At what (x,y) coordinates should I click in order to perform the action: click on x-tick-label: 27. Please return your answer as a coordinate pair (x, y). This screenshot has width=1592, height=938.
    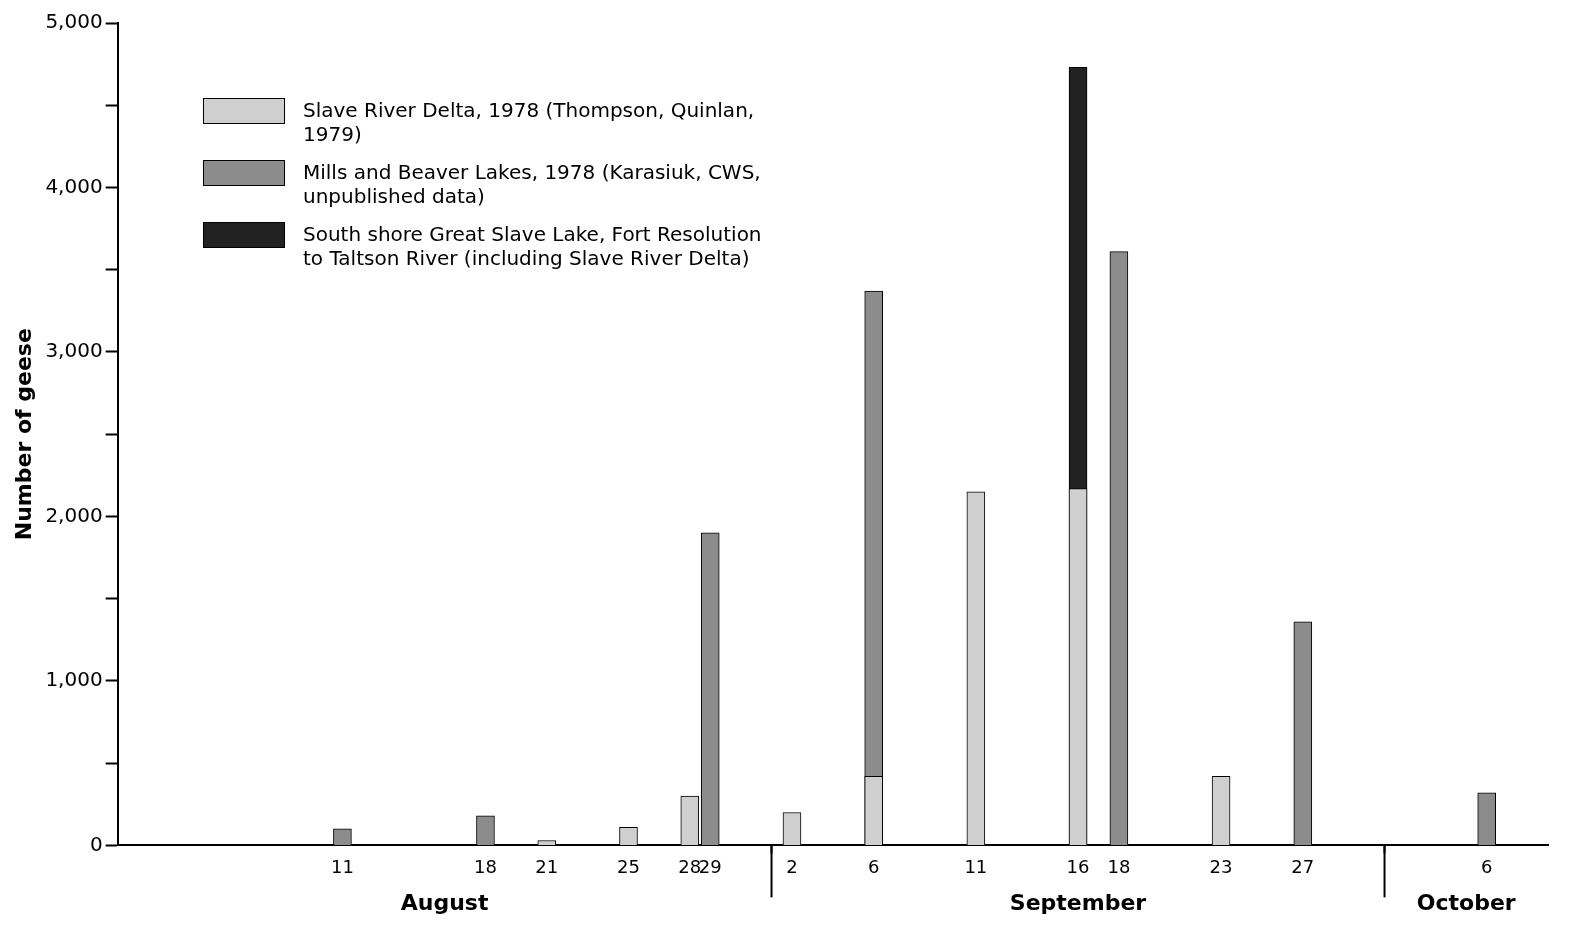
    Looking at the image, I should click on (1303, 866).